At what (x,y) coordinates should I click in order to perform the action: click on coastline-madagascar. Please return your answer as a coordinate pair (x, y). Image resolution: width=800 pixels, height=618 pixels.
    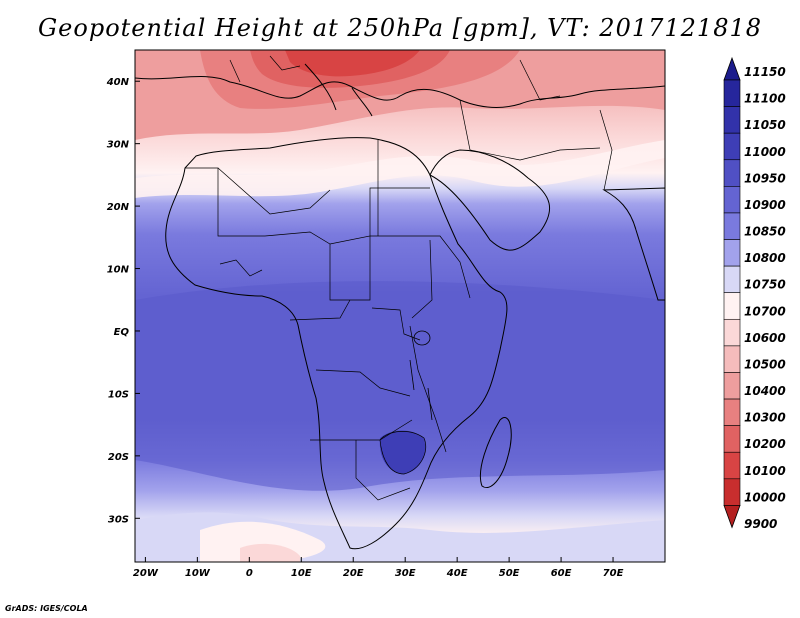
    Looking at the image, I should click on (495, 452).